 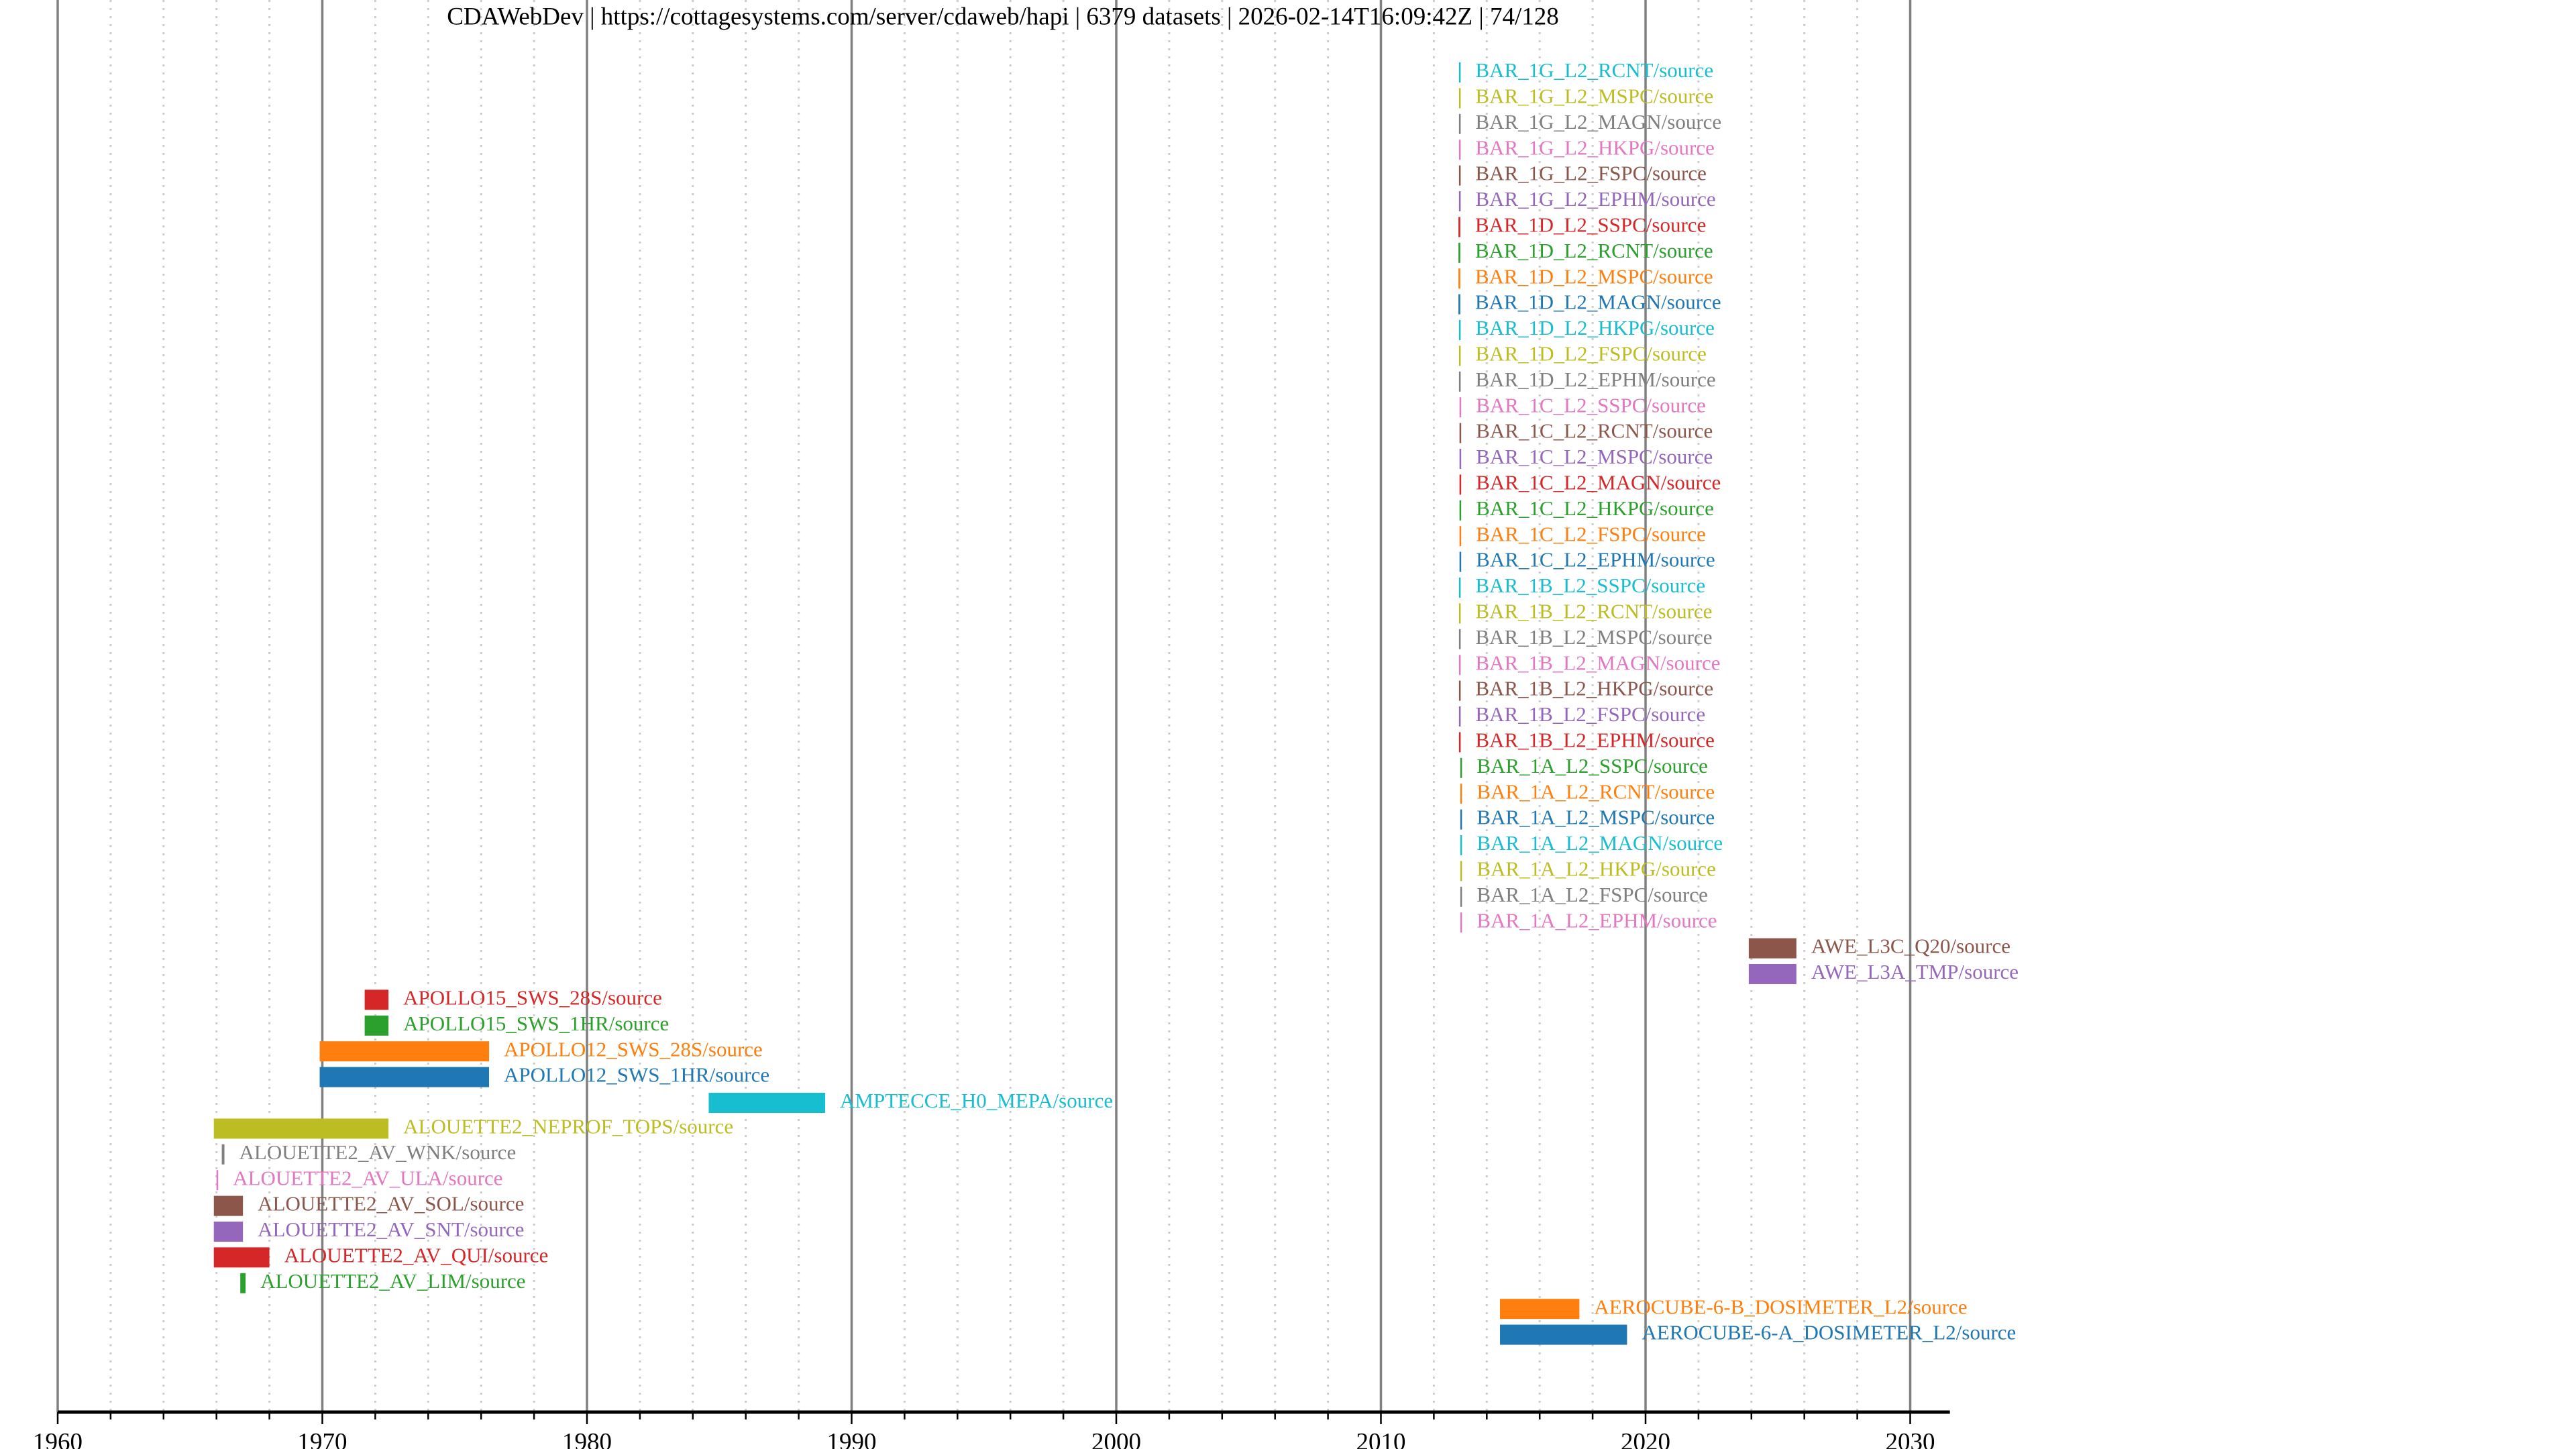 What do you see at coordinates (1594, 250) in the screenshot?
I see `dataset-label: BAR_1D_L2_RCNT/source` at bounding box center [1594, 250].